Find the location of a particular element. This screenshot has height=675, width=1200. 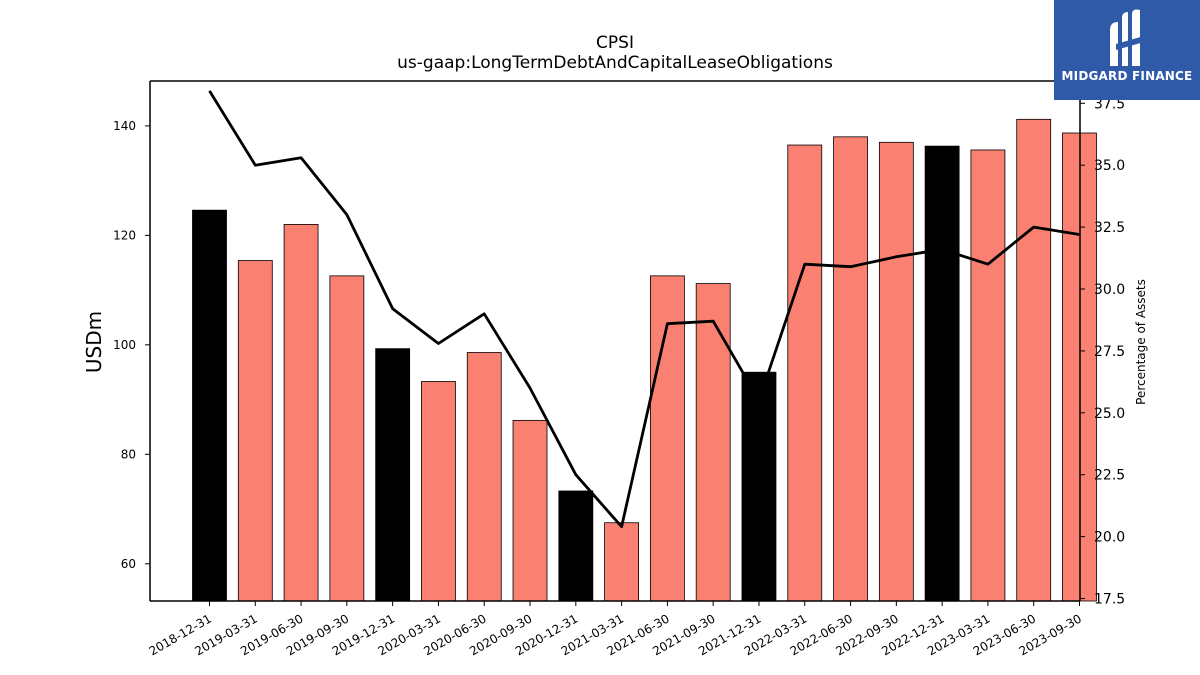

y2-tick-label: 22.5 is located at coordinates (1109, 476).